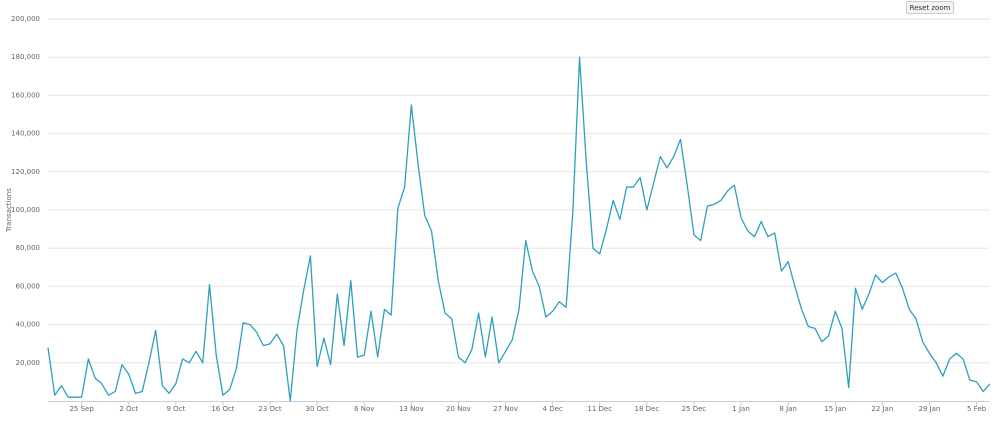  Describe the element at coordinates (25, 210) in the screenshot. I see `y-tick-label: 100,000` at that location.